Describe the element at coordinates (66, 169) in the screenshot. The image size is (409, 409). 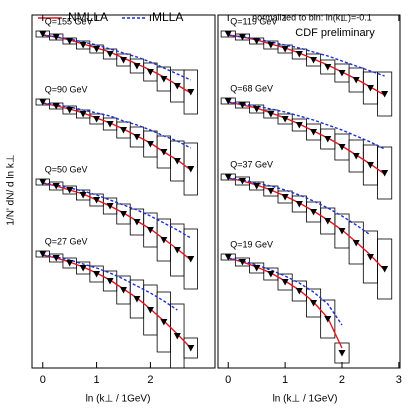
I see `group-label: Q=50 GeV` at that location.